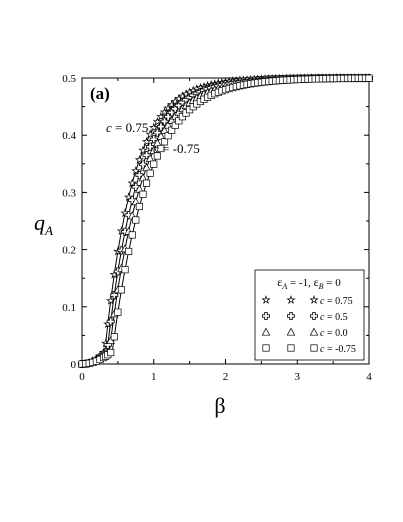 This screenshot has width=403, height=522. Describe the element at coordinates (219, 405) in the screenshot. I see `x-axis-title: β` at that location.